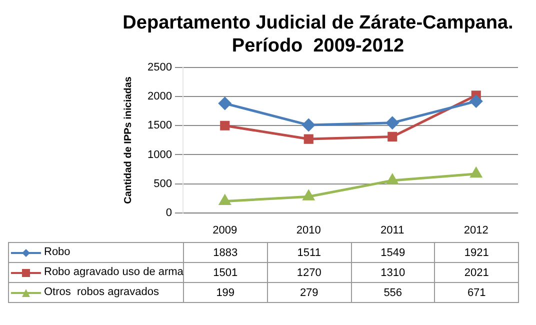 The width and height of the screenshot is (536, 325). What do you see at coordinates (308, 230) in the screenshot?
I see `x-tick-label: 2010` at bounding box center [308, 230].